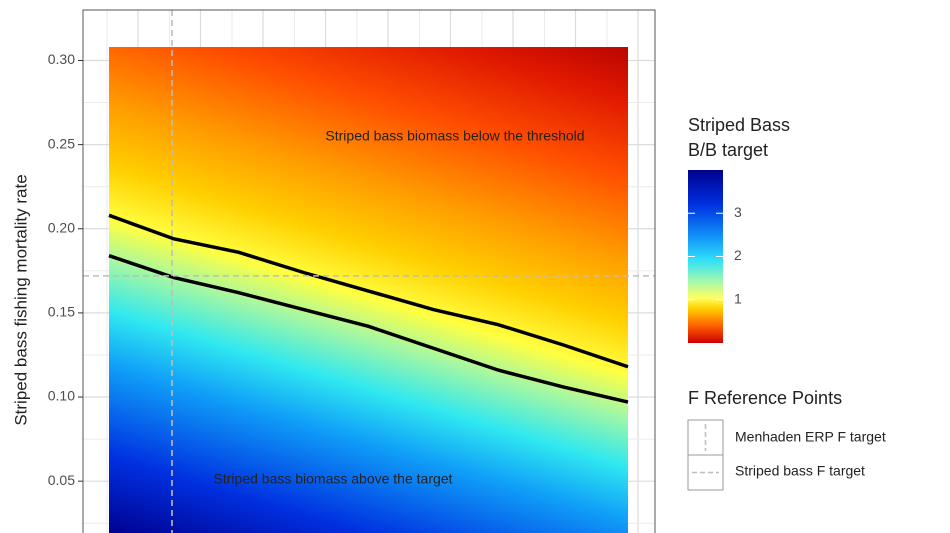 The height and width of the screenshot is (533, 950). What do you see at coordinates (728, 150) in the screenshot?
I see `colorbar-title: B/B target` at bounding box center [728, 150].